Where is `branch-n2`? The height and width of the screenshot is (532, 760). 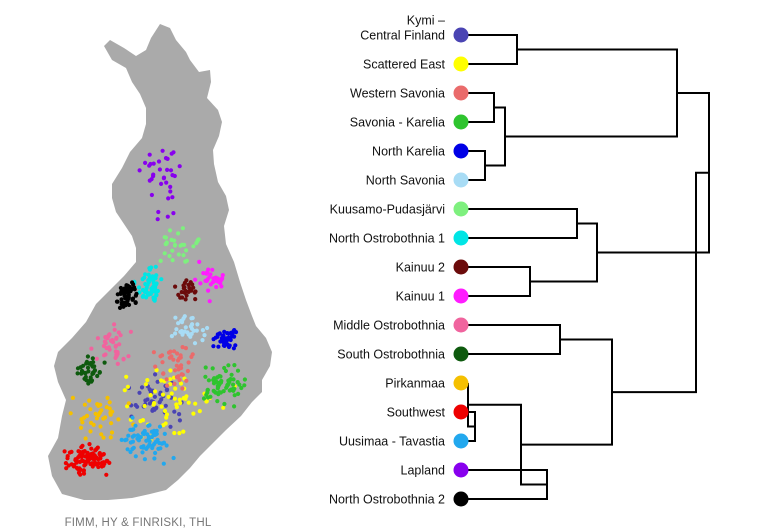 branch-n2 is located at coordinates (481, 107).